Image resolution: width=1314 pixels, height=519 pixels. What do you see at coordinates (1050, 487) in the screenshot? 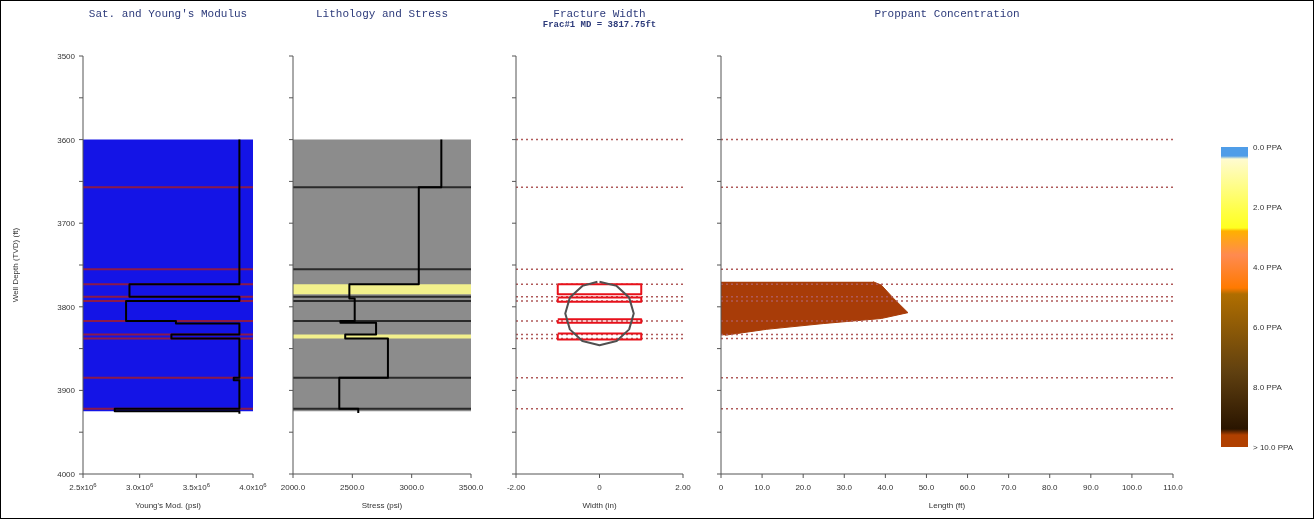
I see `x-tick-label: 80.0` at bounding box center [1050, 487].